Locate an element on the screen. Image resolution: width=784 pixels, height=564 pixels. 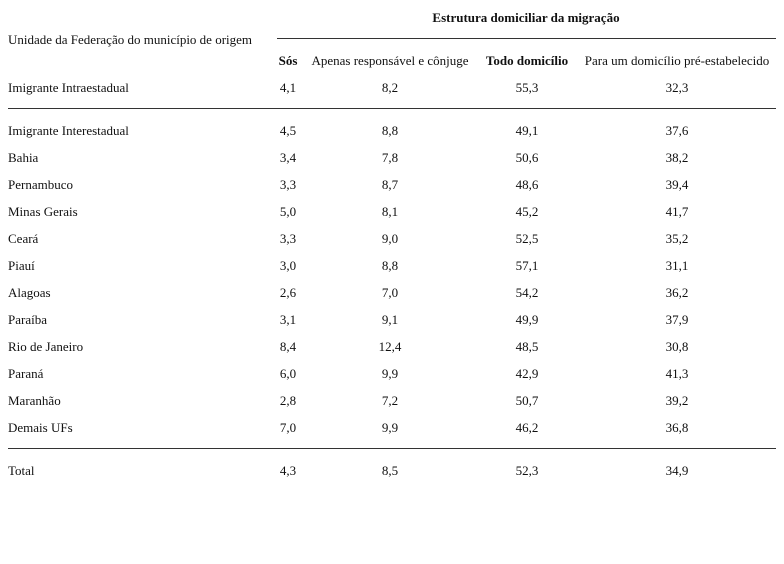
cell-value: 3,0 is located at coordinates (288, 265).